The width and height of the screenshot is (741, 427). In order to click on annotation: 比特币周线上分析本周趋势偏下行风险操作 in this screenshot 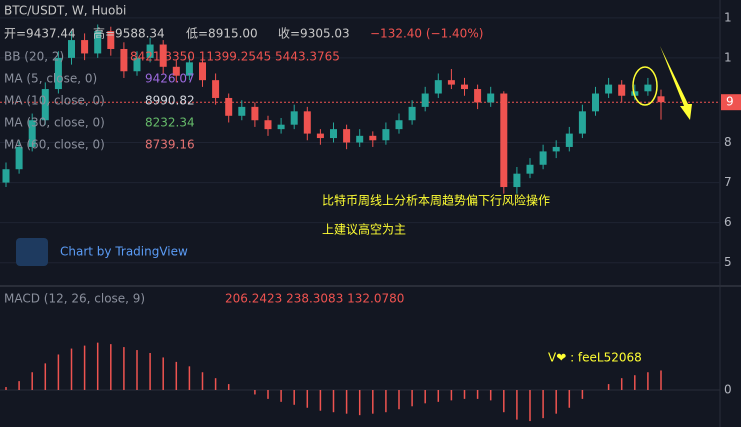, I will do `click(436, 200)`.